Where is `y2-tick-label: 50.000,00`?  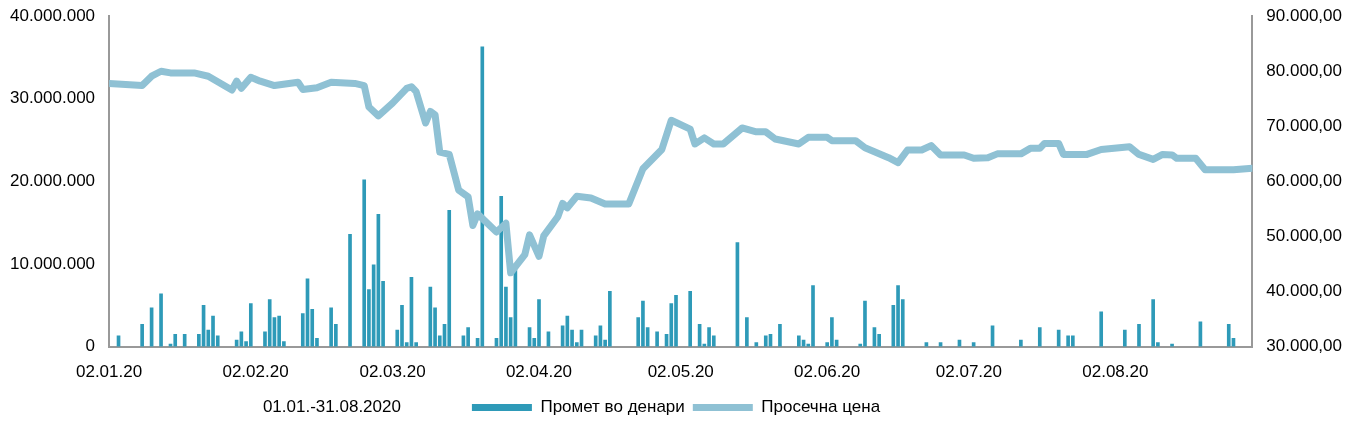
y2-tick-label: 50.000,00 is located at coordinates (1304, 236).